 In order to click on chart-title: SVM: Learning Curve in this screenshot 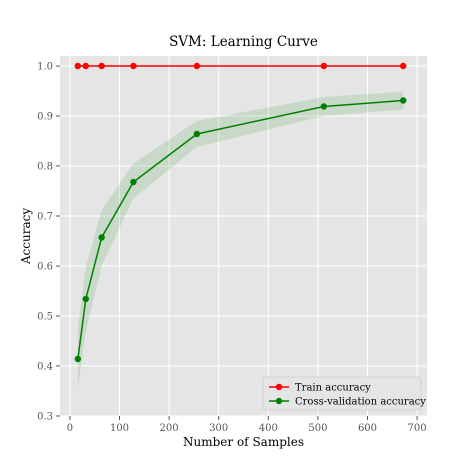, I will do `click(243, 42)`.